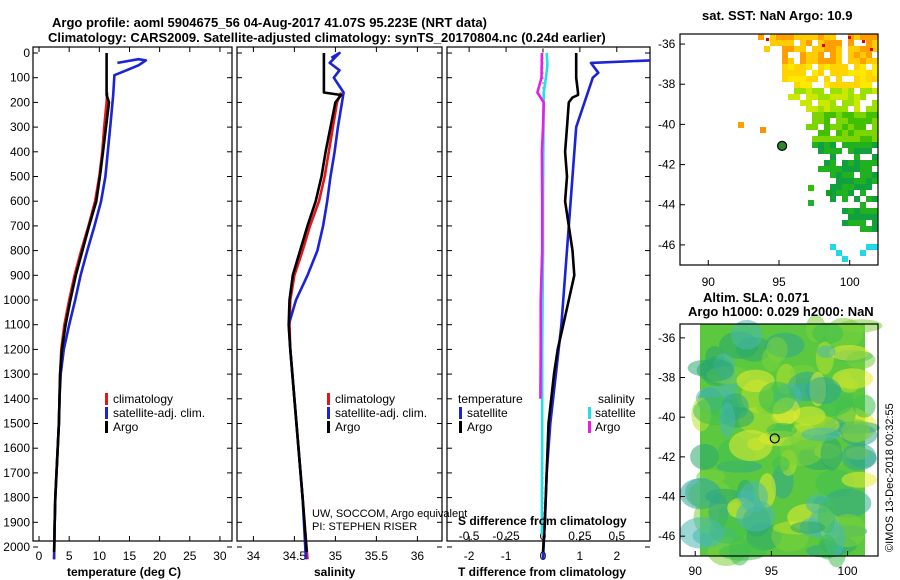 The width and height of the screenshot is (900, 580). What do you see at coordinates (155, 413) in the screenshot?
I see `temperature-legend: climatology satellite-adj. clim. Argo` at bounding box center [155, 413].